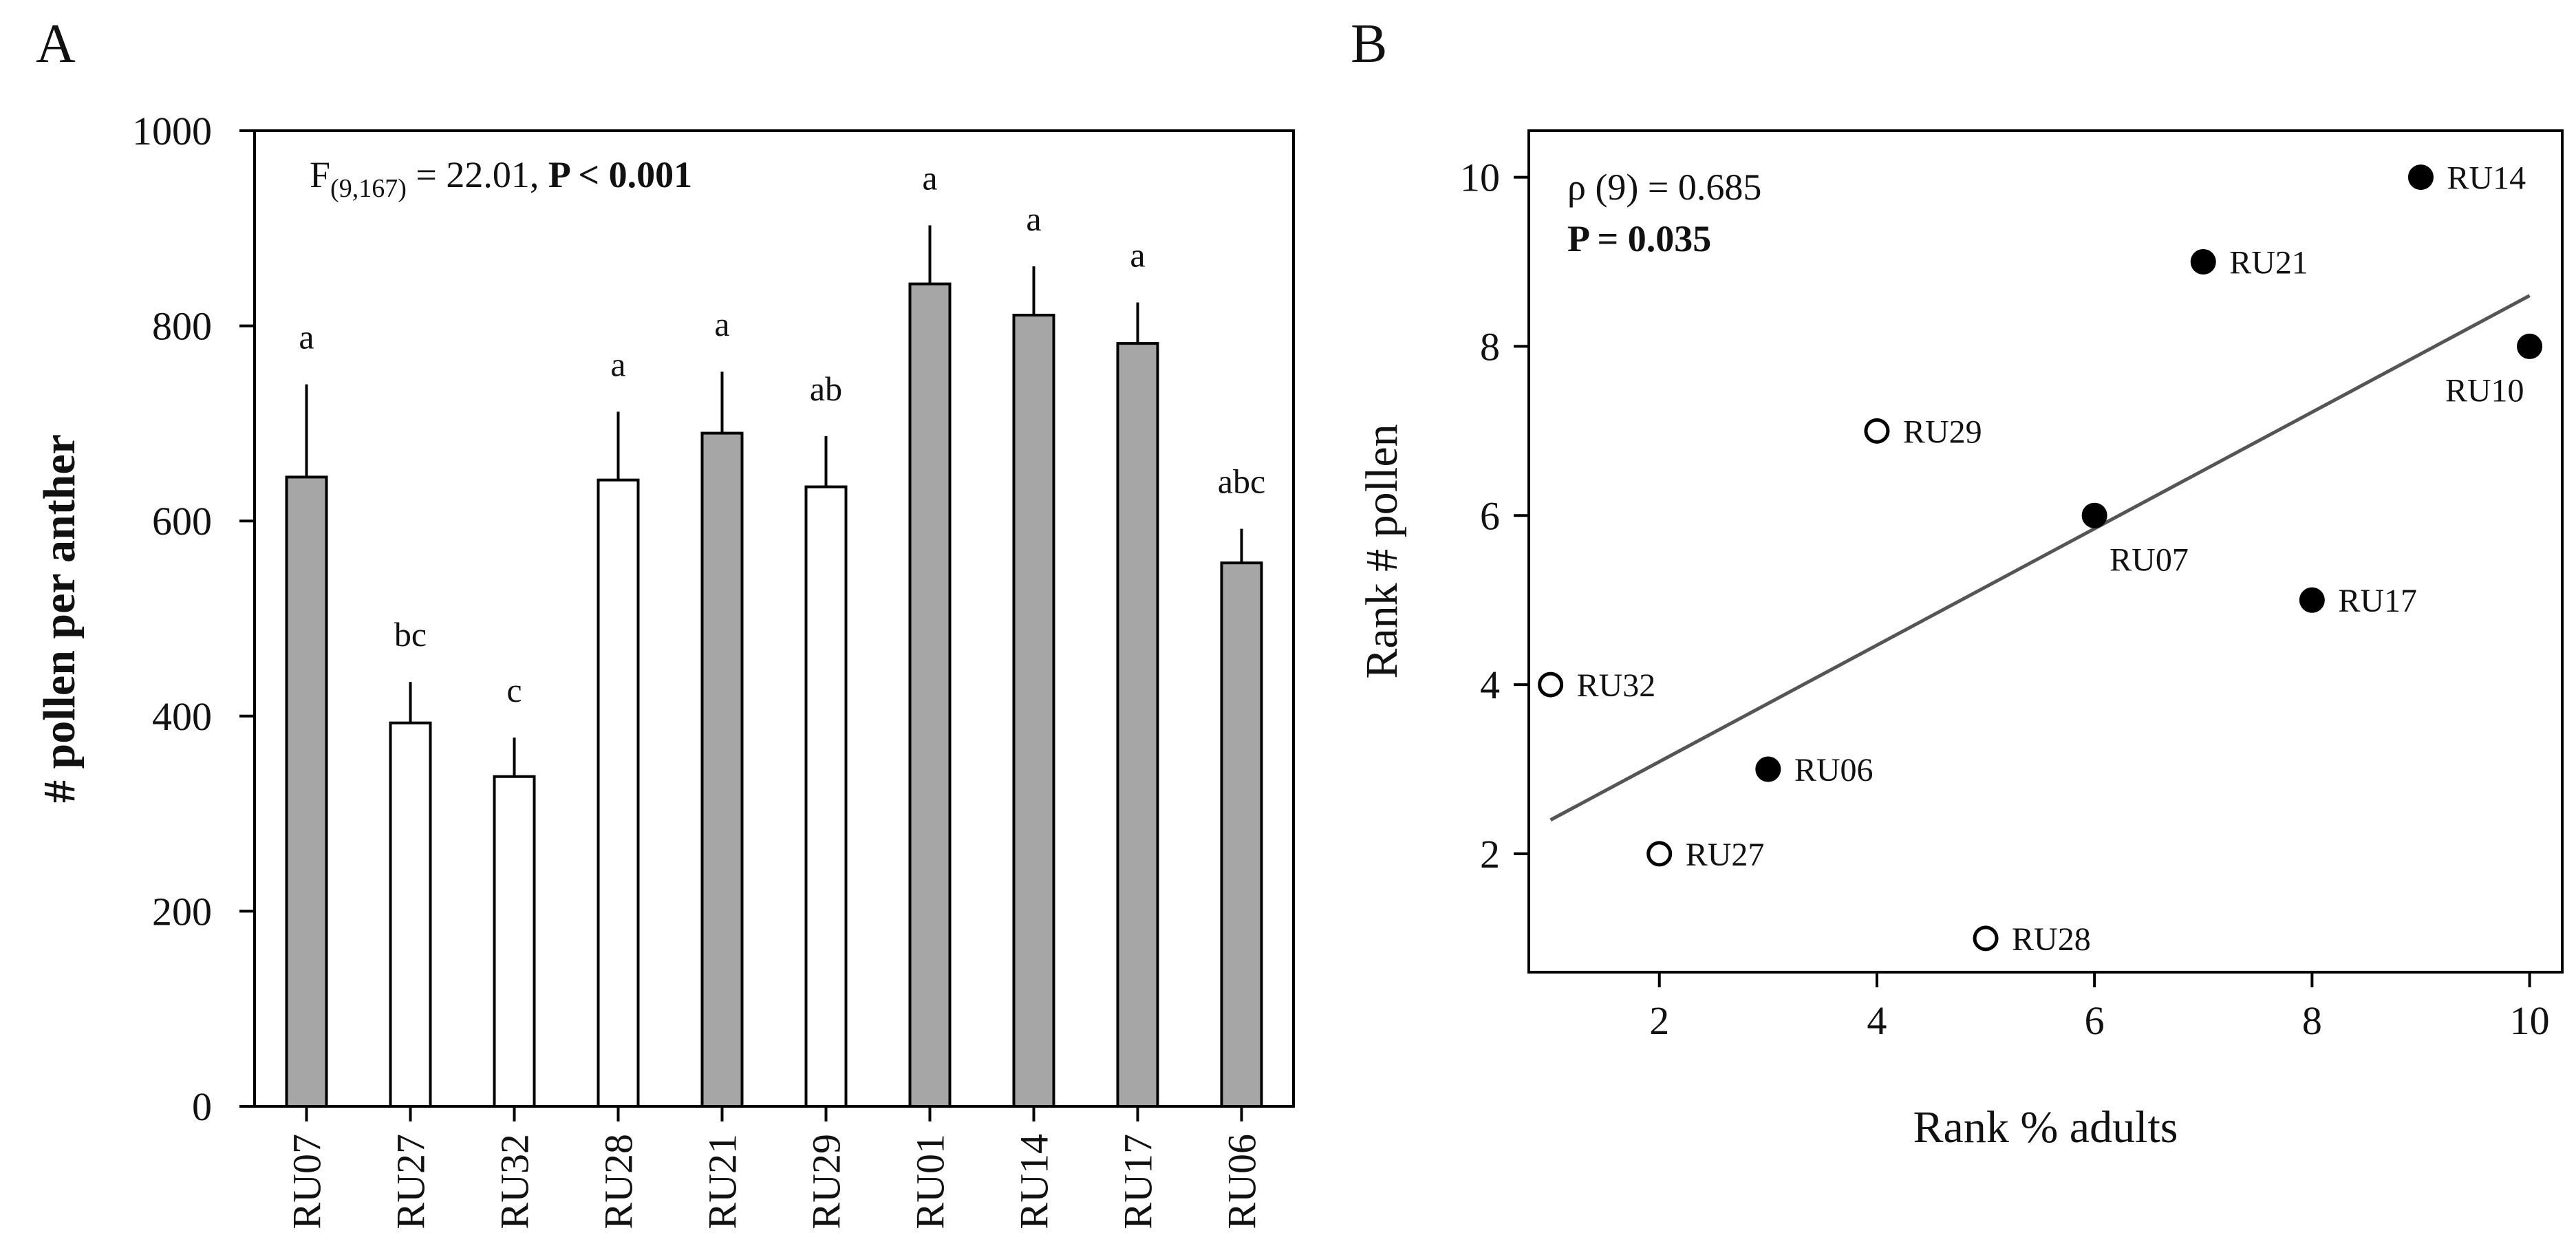 This screenshot has width=2576, height=1246. I want to click on point-label-RU28: RU28, so click(2051, 939).